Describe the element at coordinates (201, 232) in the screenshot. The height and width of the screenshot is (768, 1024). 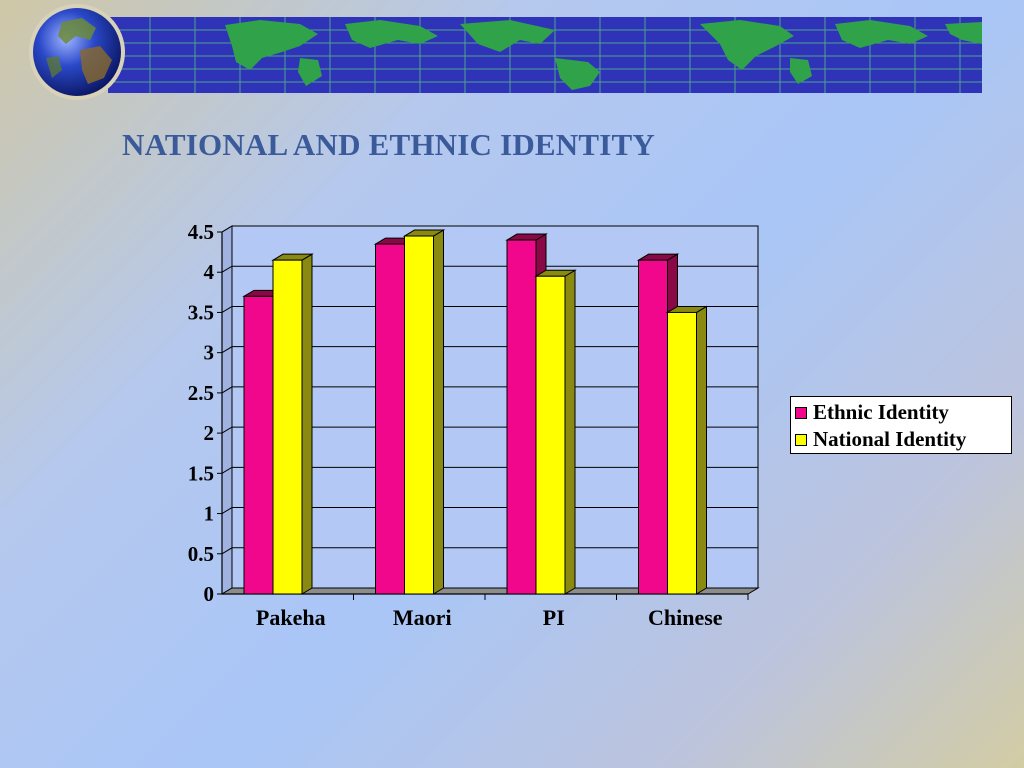
I see `y-tick-label: 4.5` at that location.